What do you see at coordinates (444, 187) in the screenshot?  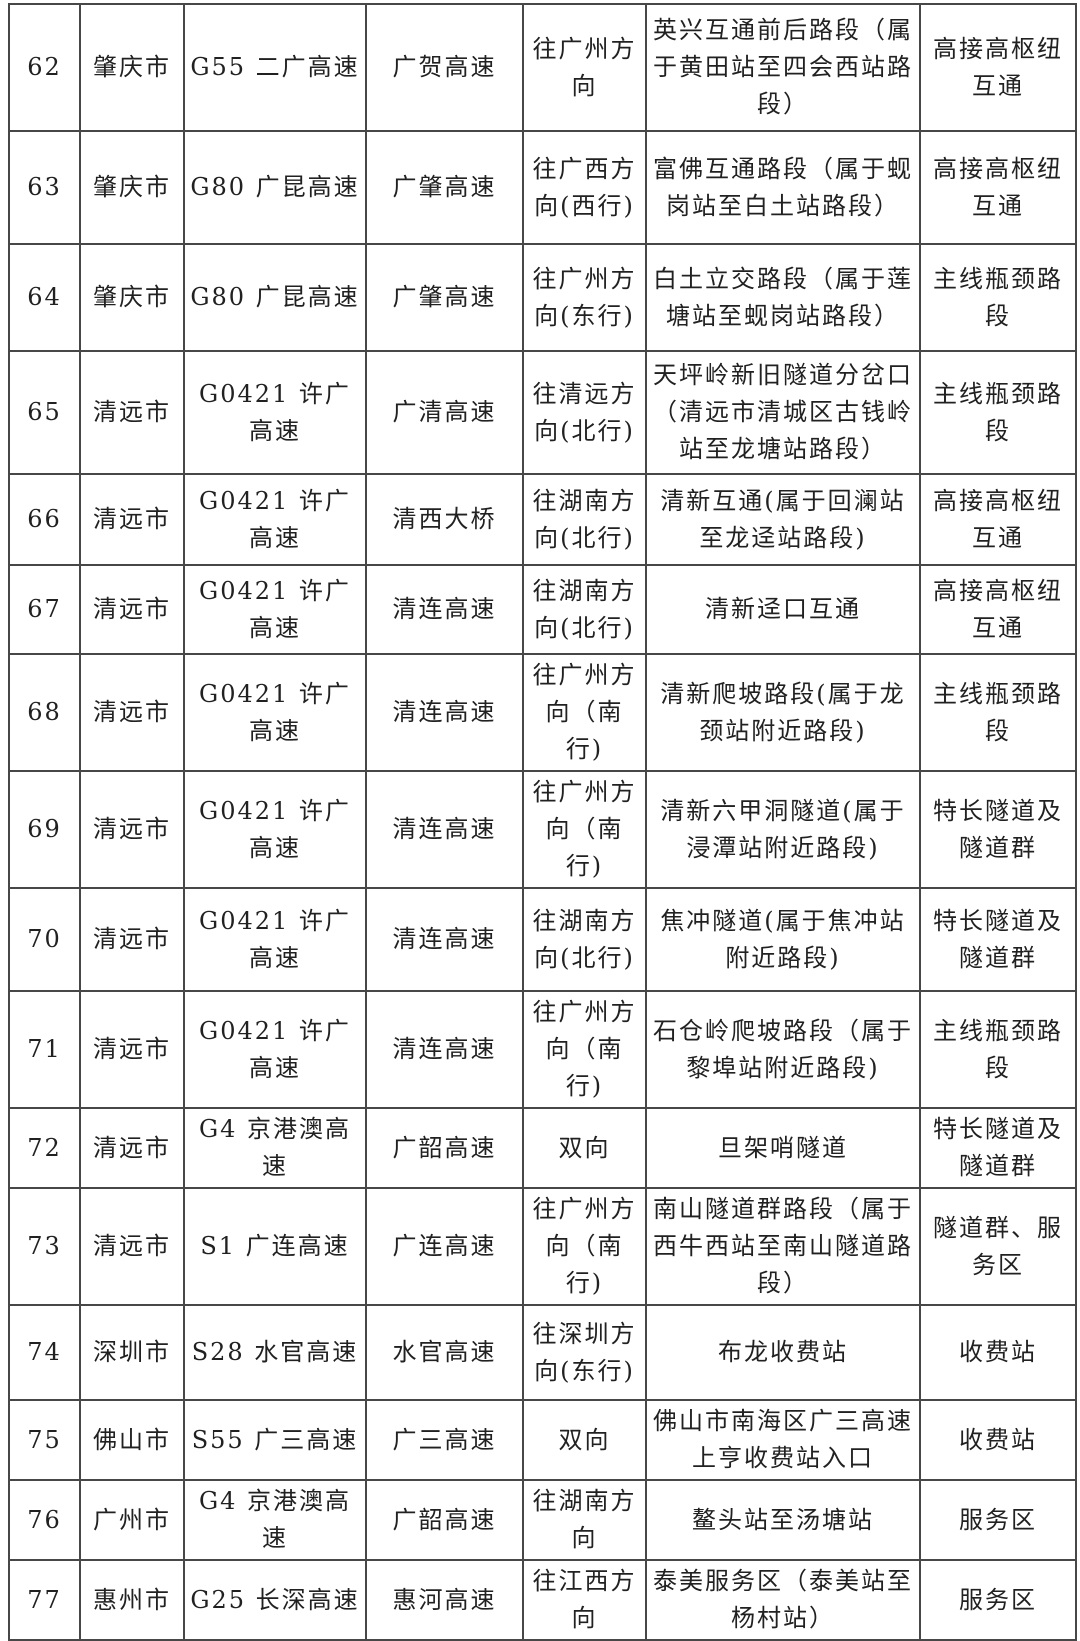 I see `road-name-cell: 广肇高速` at bounding box center [444, 187].